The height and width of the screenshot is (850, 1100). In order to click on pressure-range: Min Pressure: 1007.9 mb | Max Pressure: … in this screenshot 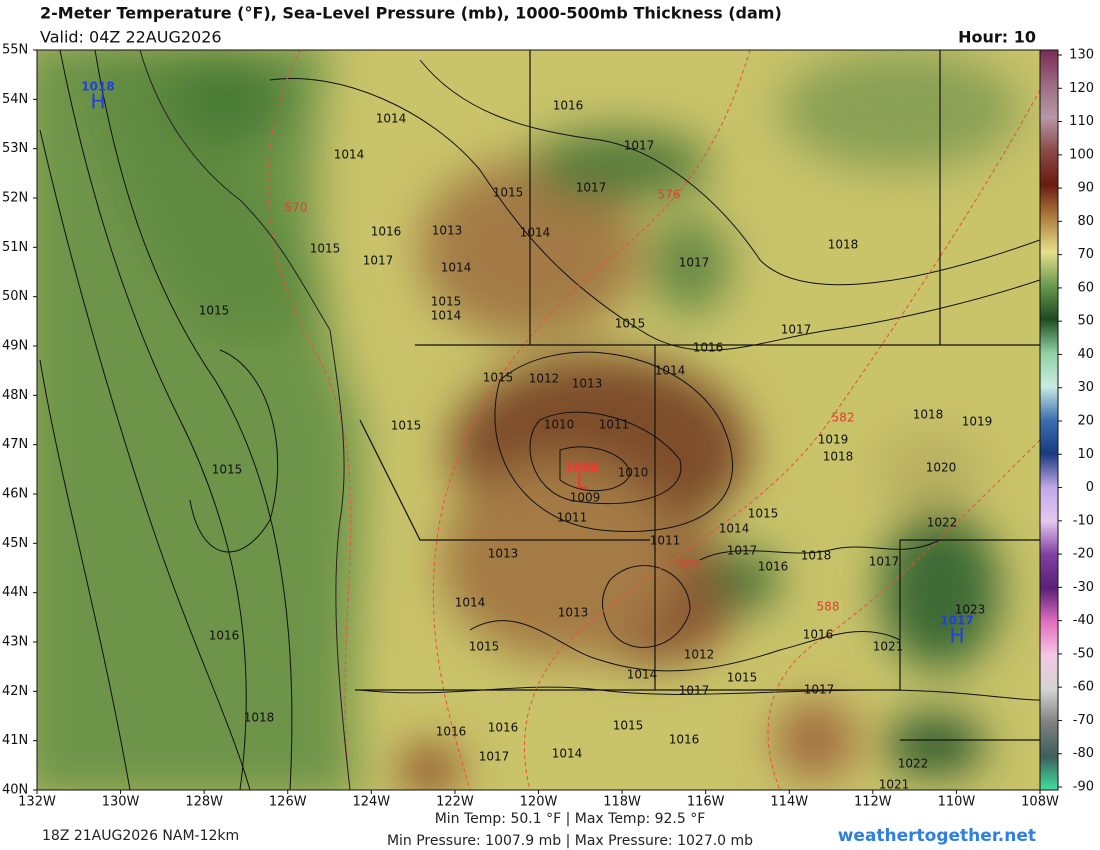, I will do `click(570, 841)`.